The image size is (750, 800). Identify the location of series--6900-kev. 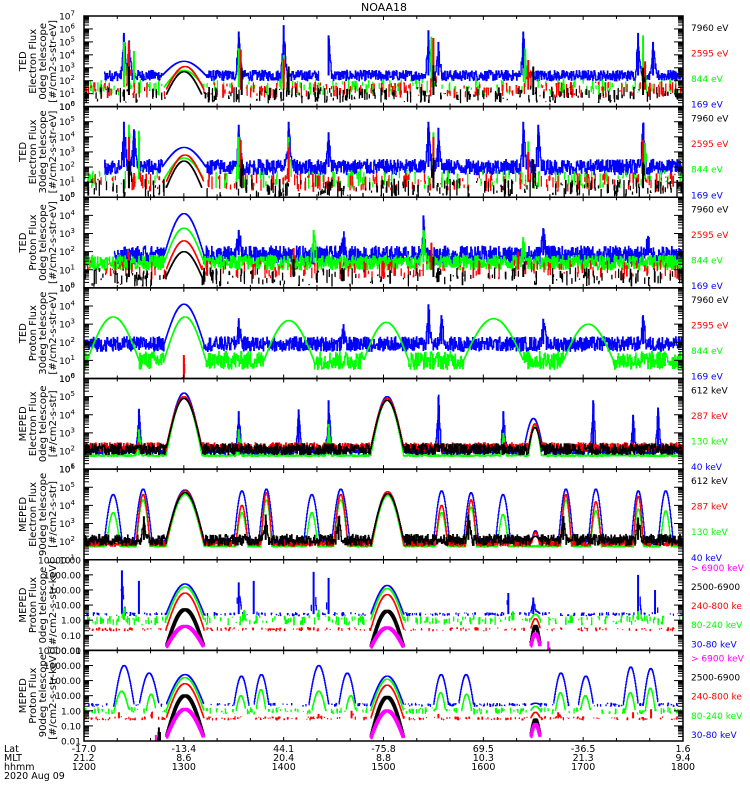
(357, 637).